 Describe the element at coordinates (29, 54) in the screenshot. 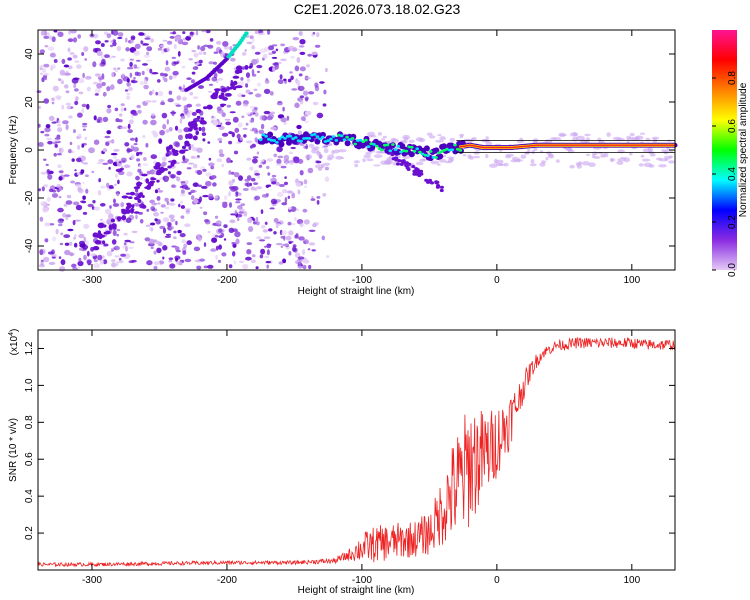

I see `y-tick-label: 40` at that location.